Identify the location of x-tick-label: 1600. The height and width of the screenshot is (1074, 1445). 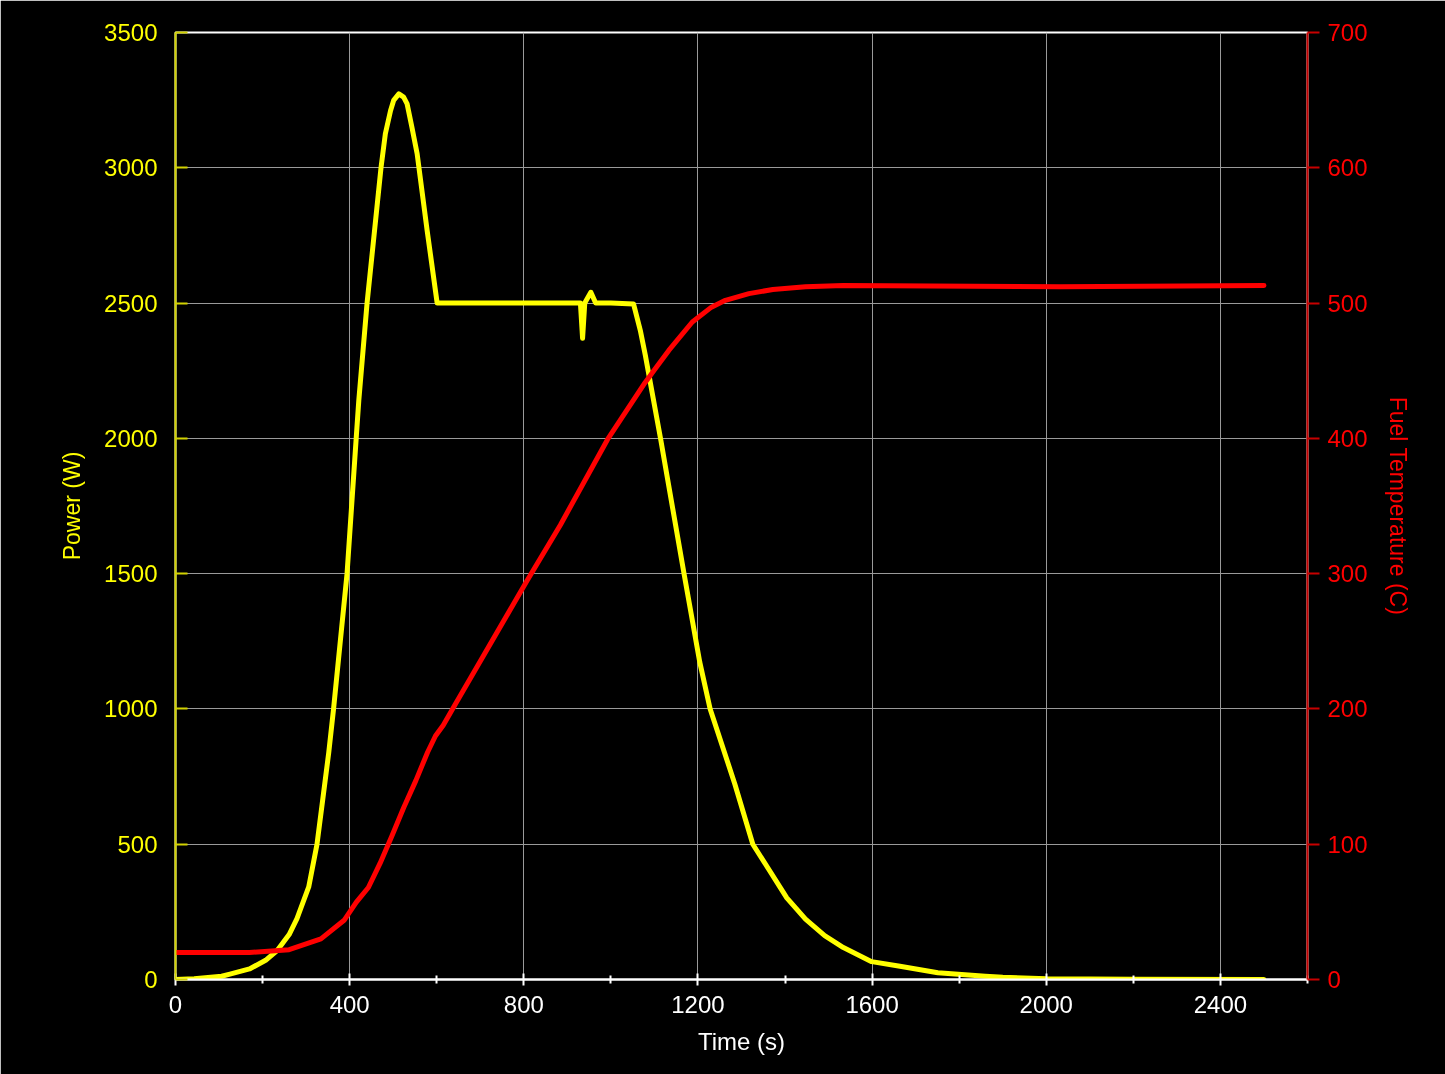
(872, 1004).